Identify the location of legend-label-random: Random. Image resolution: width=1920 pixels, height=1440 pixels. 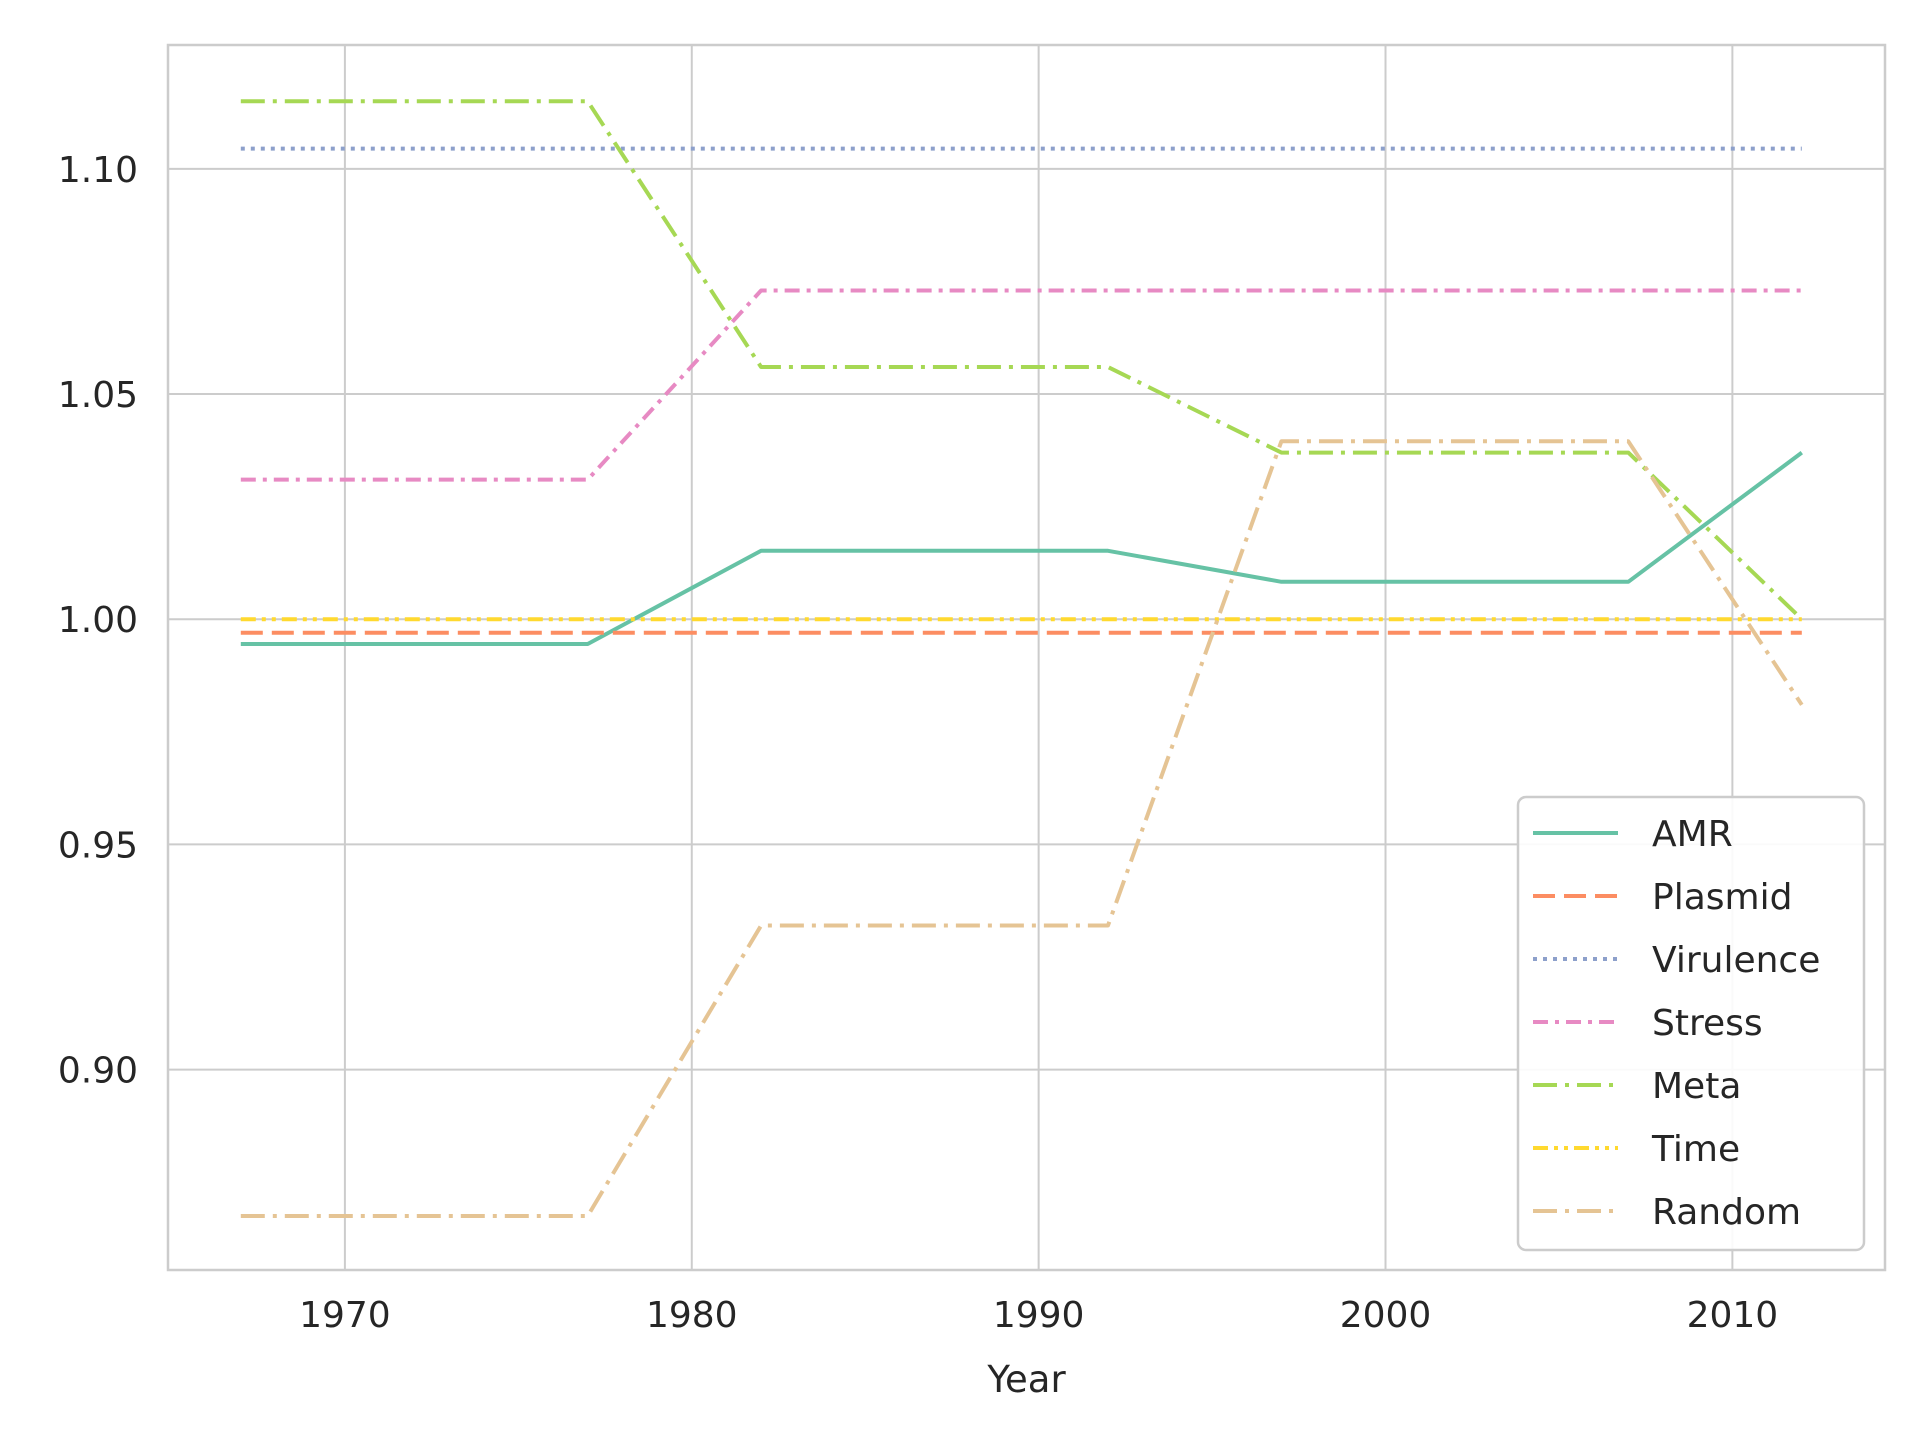
(1726, 1212).